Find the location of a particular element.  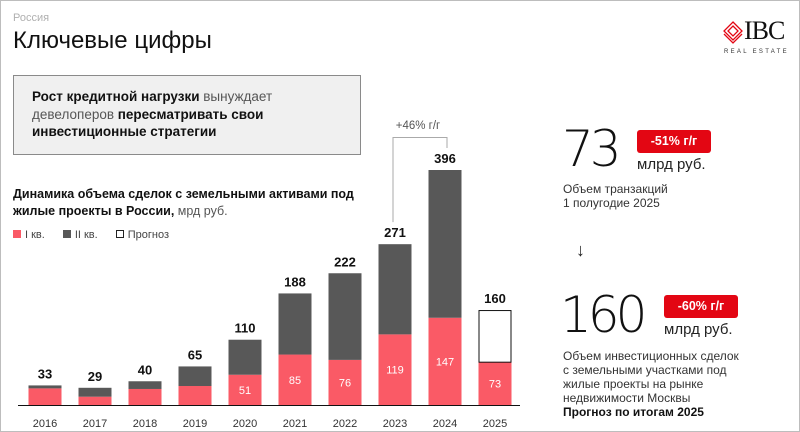

logo-diamond-icon is located at coordinates (733, 32).